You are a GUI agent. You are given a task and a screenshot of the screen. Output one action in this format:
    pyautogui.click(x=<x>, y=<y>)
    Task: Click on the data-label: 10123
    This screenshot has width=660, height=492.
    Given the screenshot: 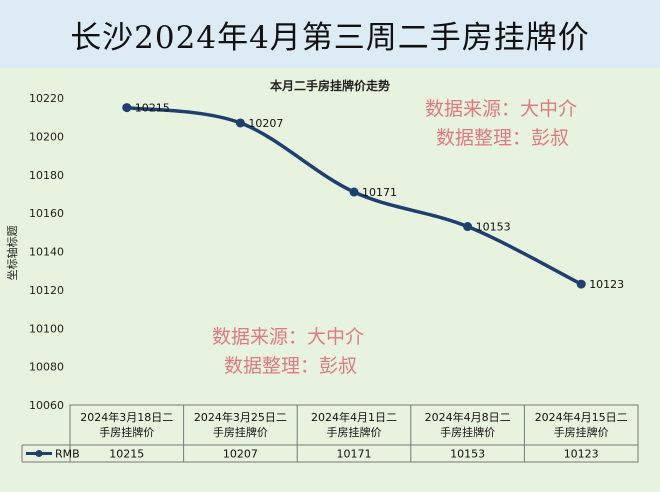 What is the action you would take?
    pyautogui.click(x=606, y=284)
    